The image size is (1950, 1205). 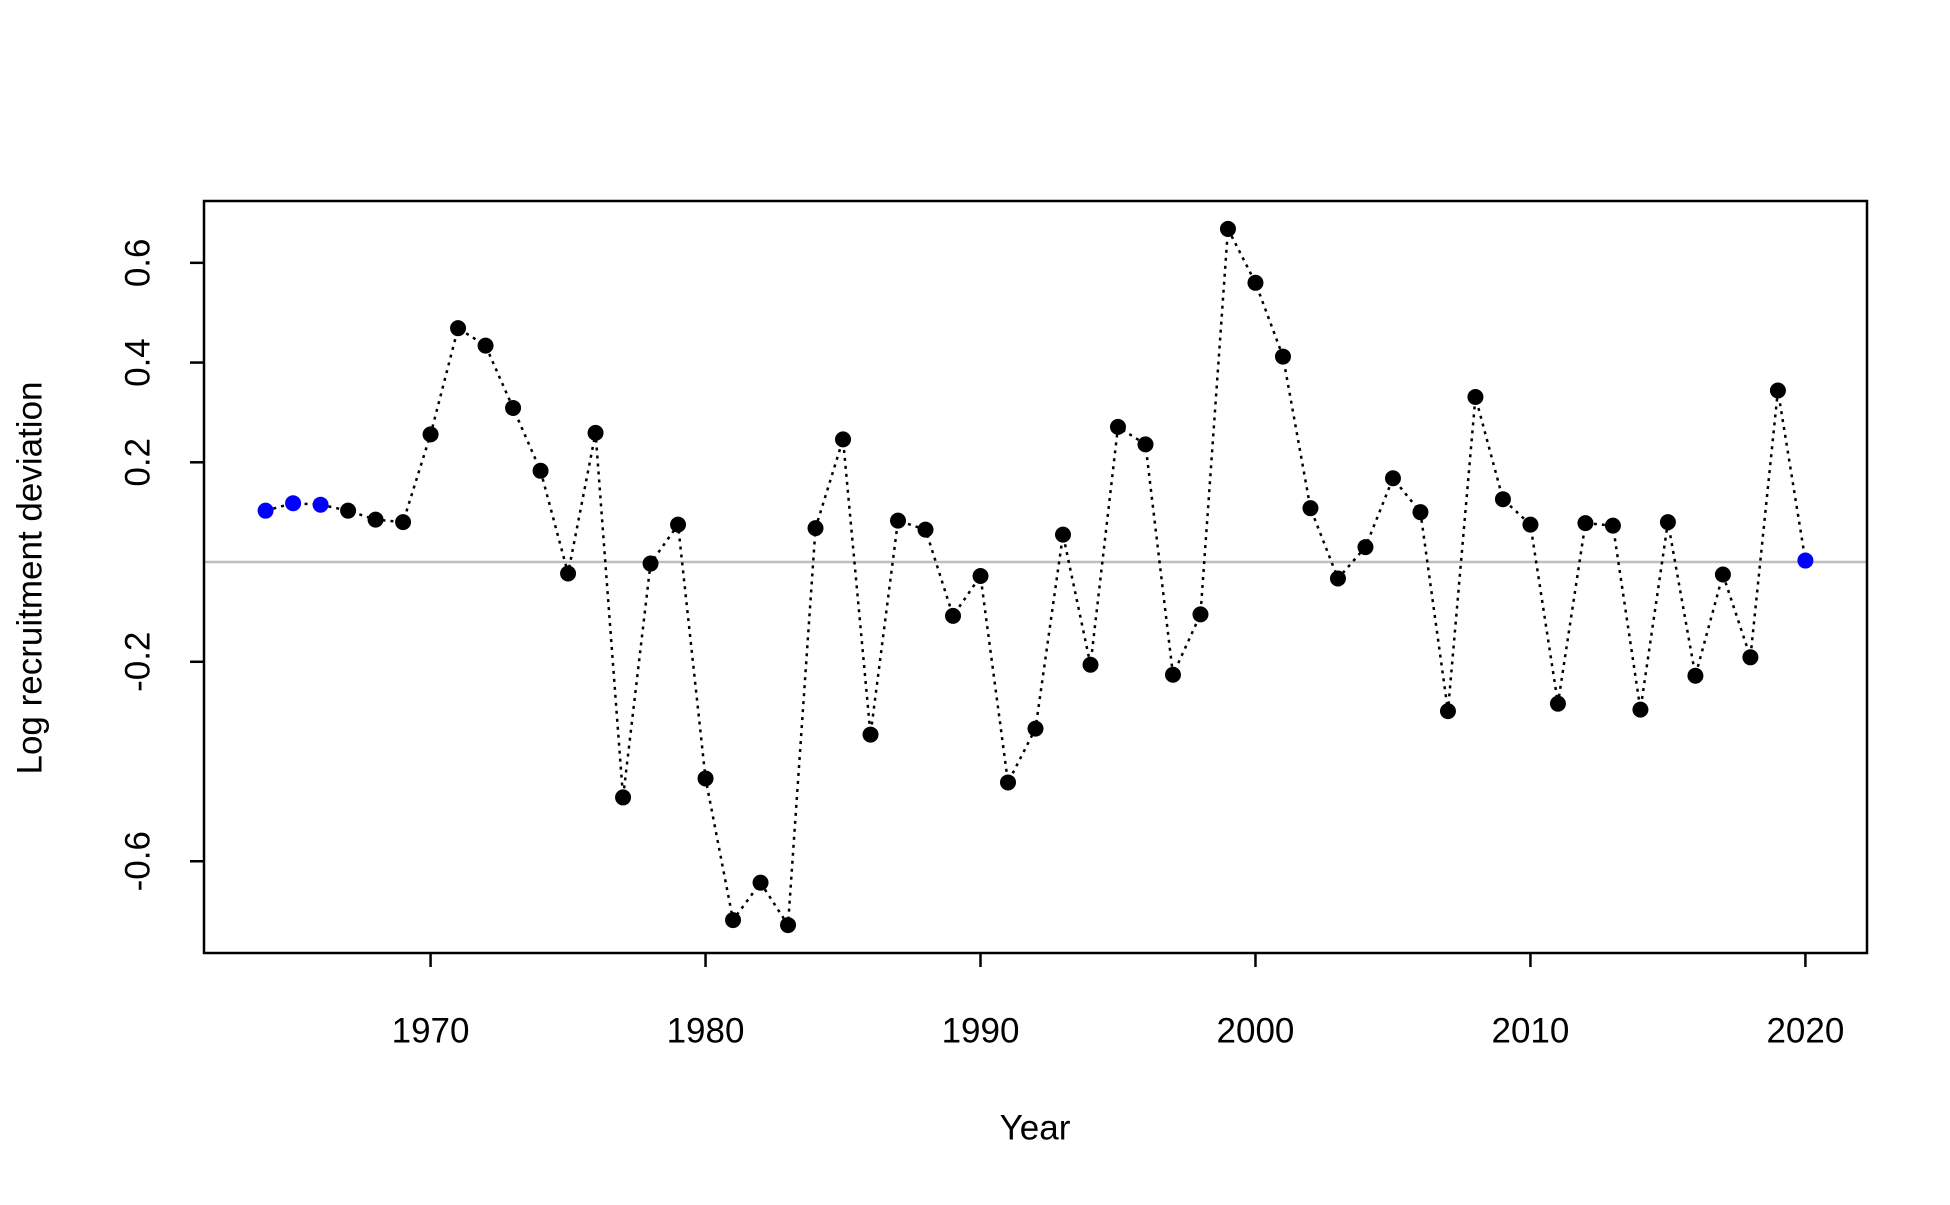 What do you see at coordinates (29, 578) in the screenshot?
I see `y-axis-title: Log recruitment deviation` at bounding box center [29, 578].